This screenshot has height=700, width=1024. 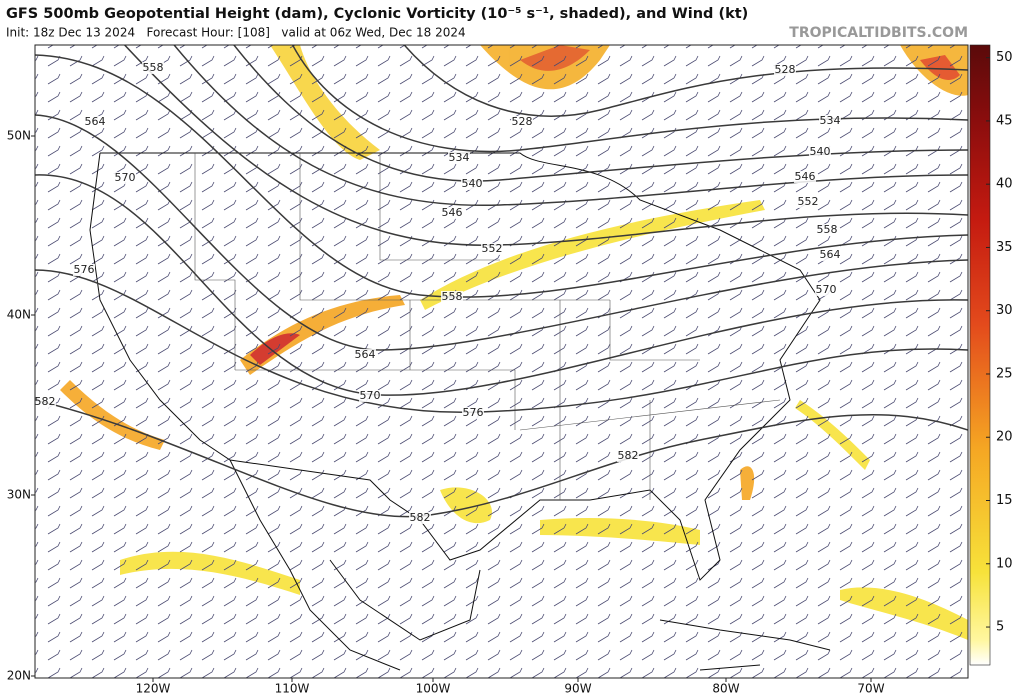 I want to click on lat-label: 40N, so click(x=19, y=315).